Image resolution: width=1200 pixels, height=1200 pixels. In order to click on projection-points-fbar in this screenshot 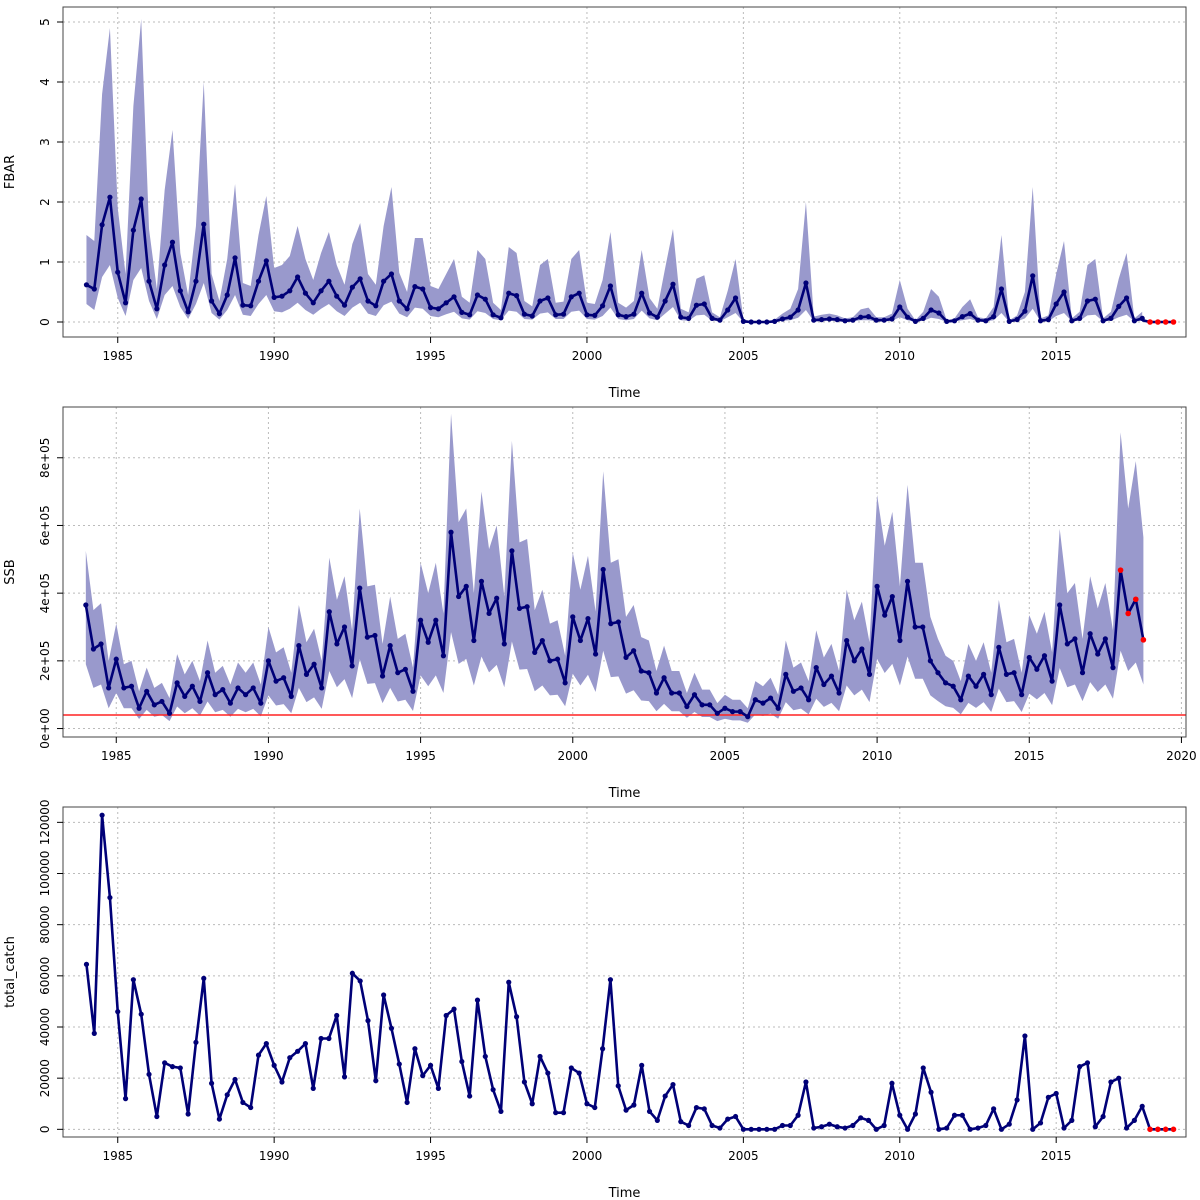, I will do `click(1162, 322)`.